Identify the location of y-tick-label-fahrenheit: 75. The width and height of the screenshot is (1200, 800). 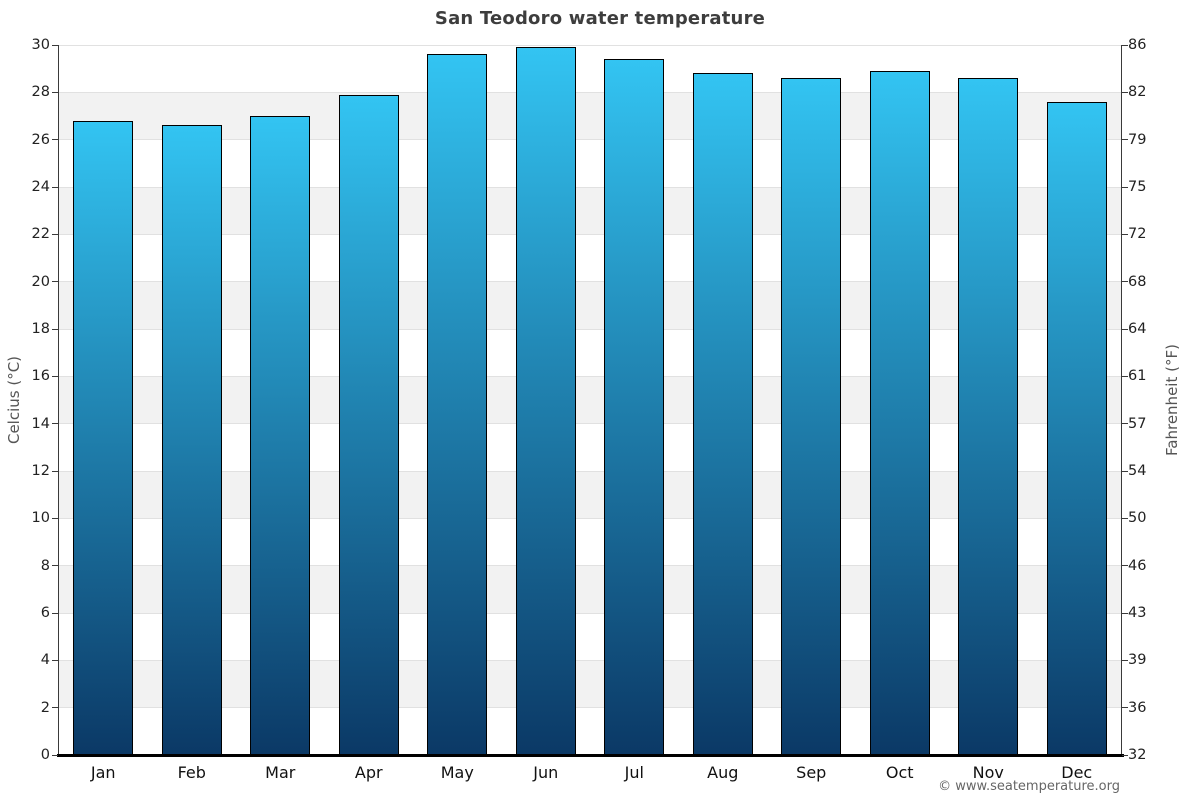
(1137, 187).